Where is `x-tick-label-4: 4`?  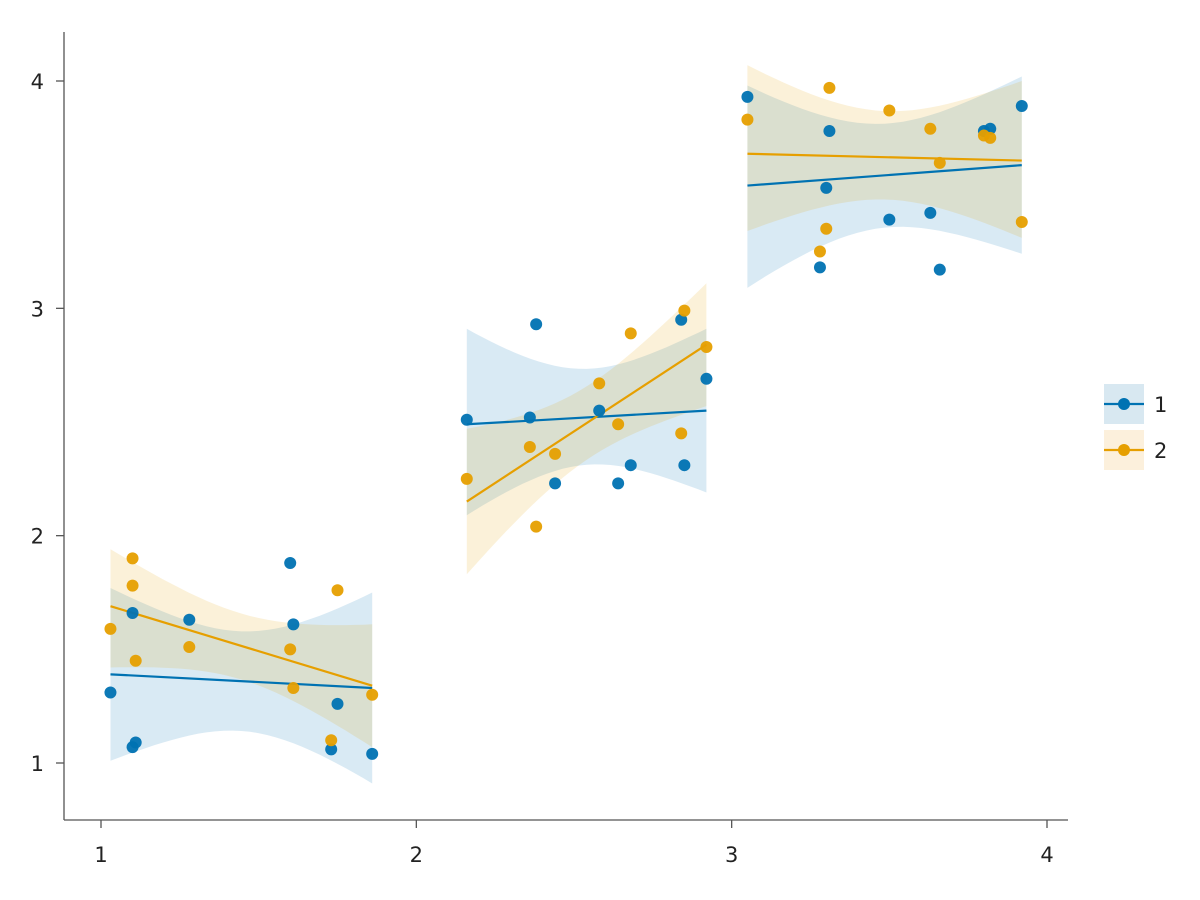
x-tick-label-4: 4 is located at coordinates (1046, 855).